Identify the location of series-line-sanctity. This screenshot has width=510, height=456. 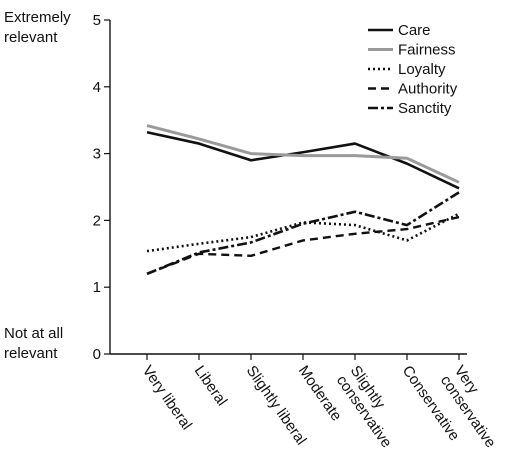
(303, 233).